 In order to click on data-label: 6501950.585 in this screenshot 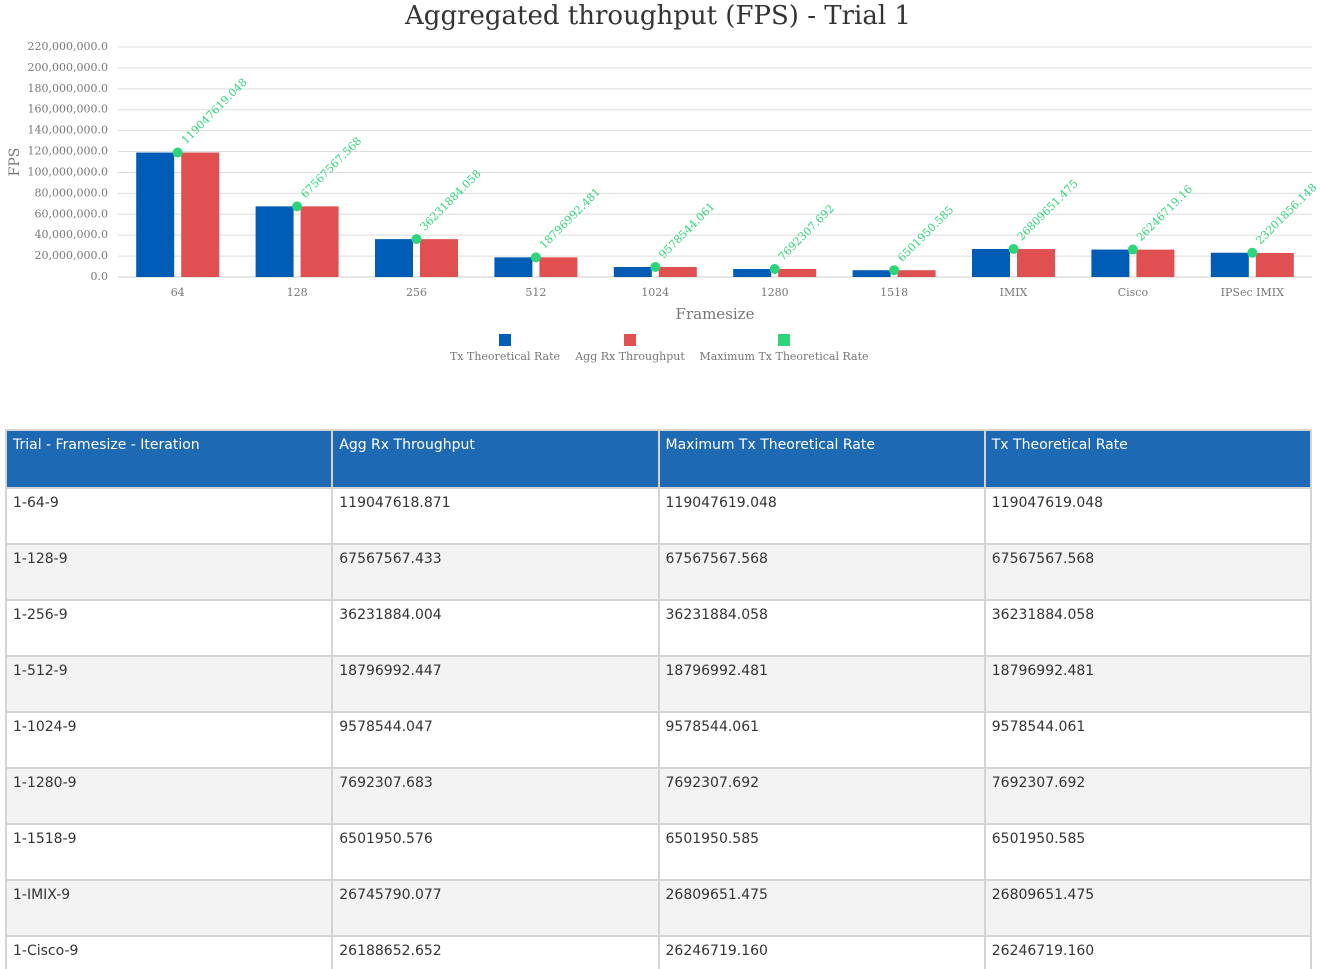, I will do `click(925, 233)`.